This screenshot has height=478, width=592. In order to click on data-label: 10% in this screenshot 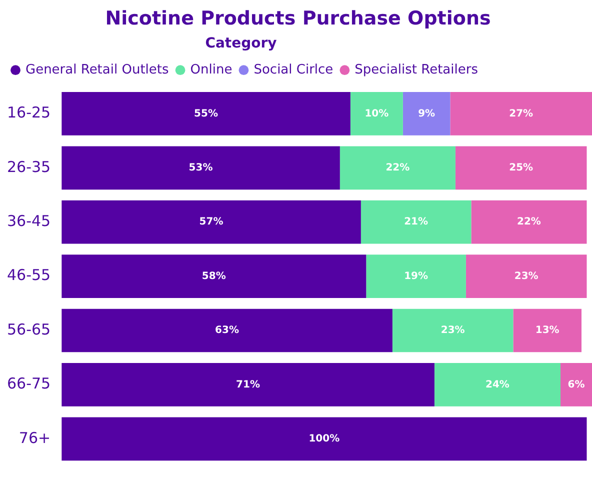, I will do `click(376, 114)`.